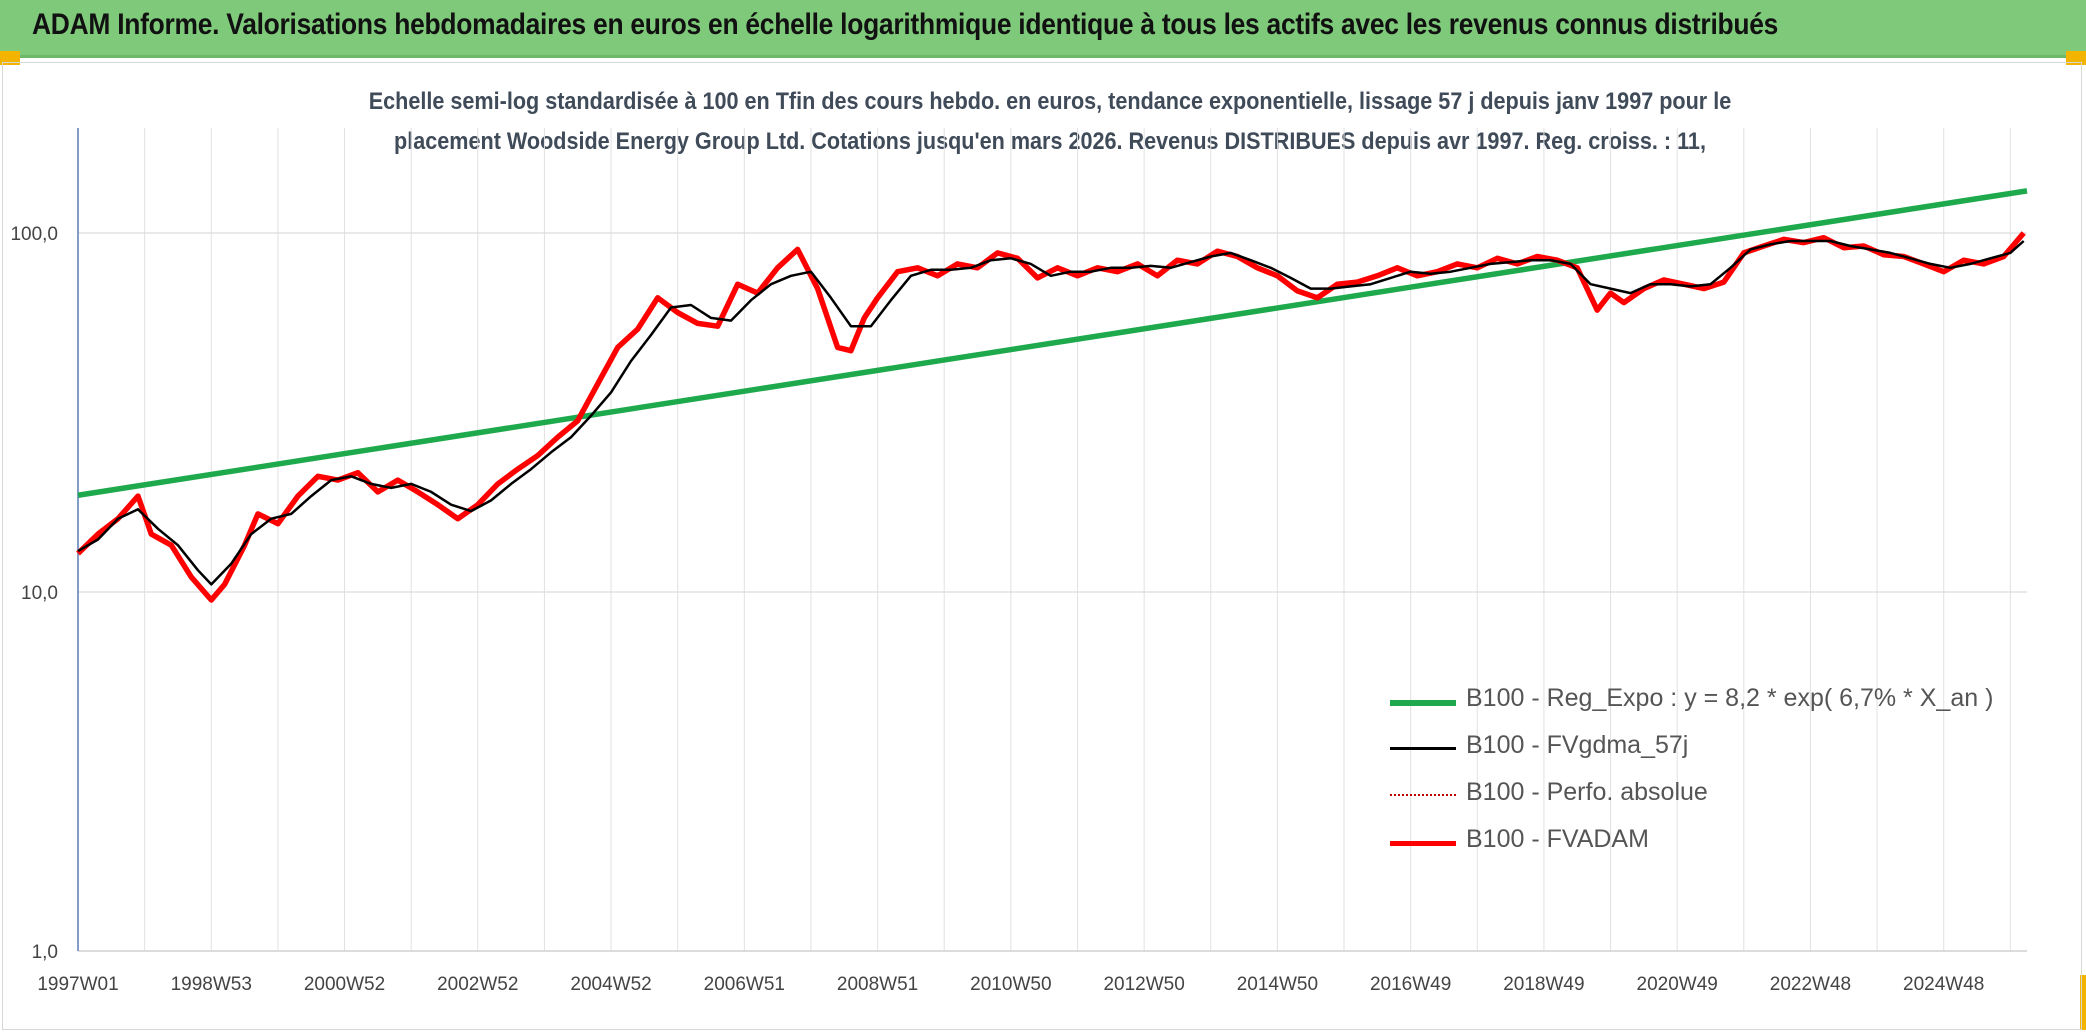  Describe the element at coordinates (1277, 984) in the screenshot. I see `x-tick-label: 2014W50` at that location.